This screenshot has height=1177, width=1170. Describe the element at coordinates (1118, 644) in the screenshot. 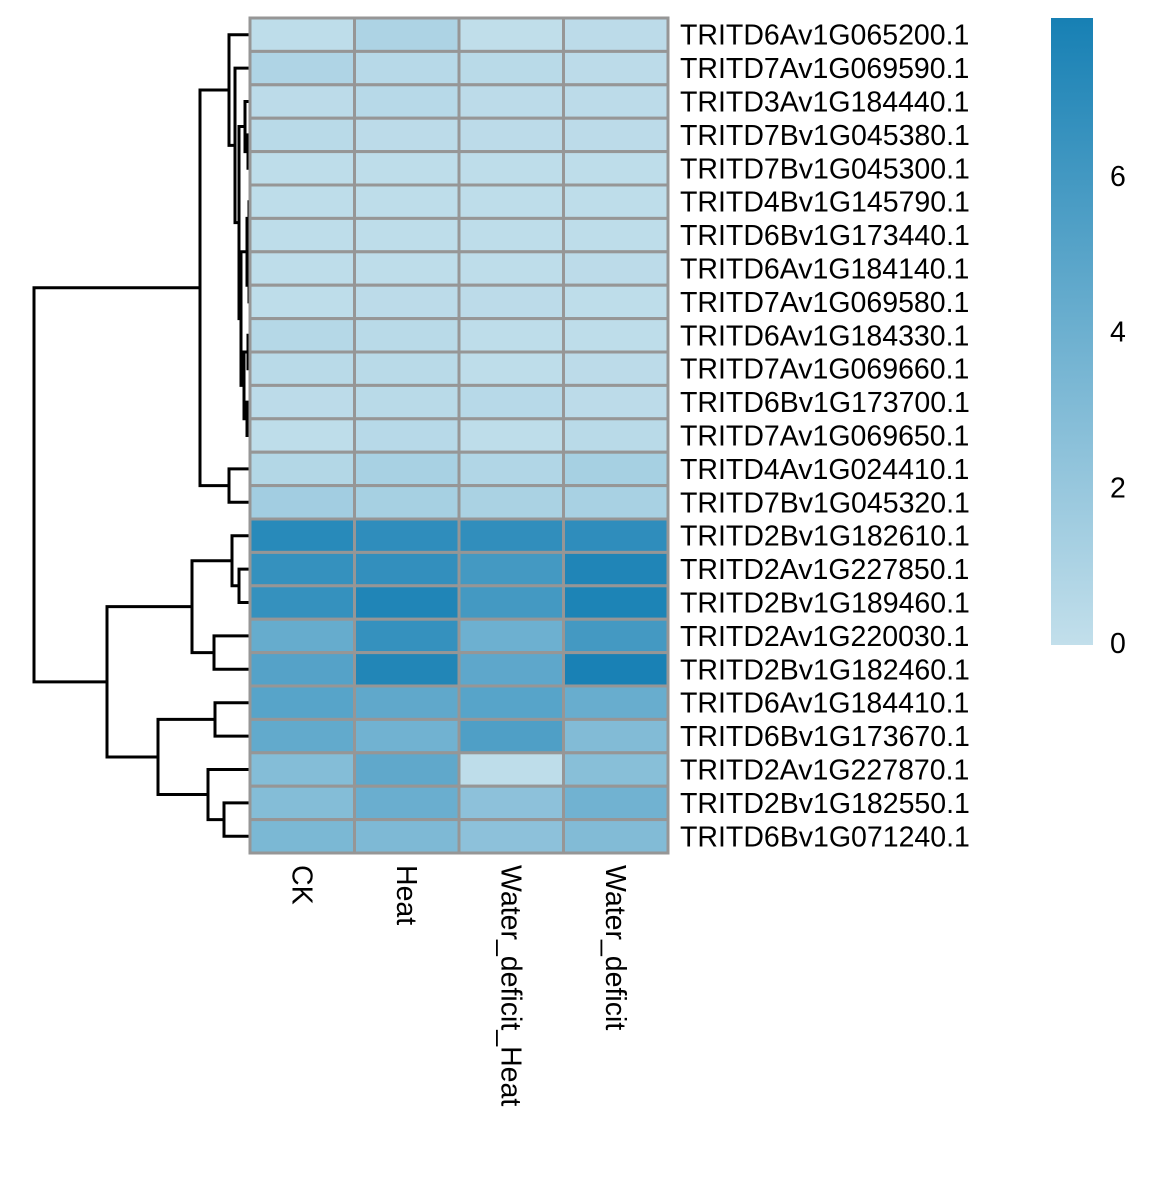

I see `legend-tick-label: 0` at that location.